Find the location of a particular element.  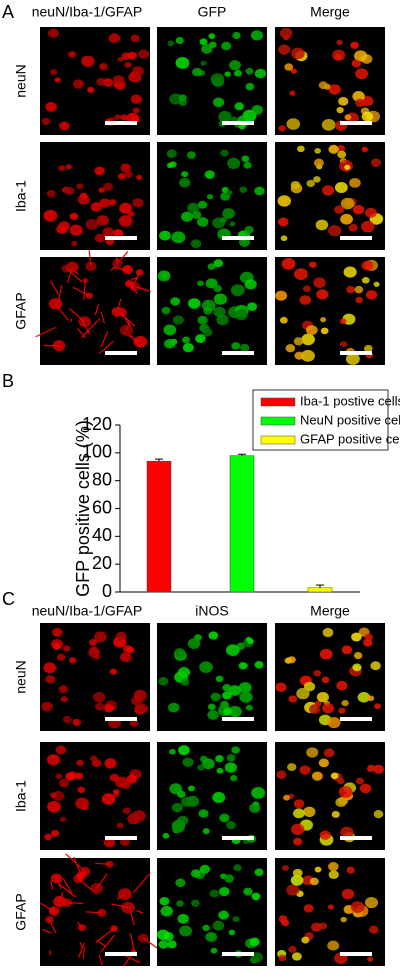

process is located at coordinates (102, 863).